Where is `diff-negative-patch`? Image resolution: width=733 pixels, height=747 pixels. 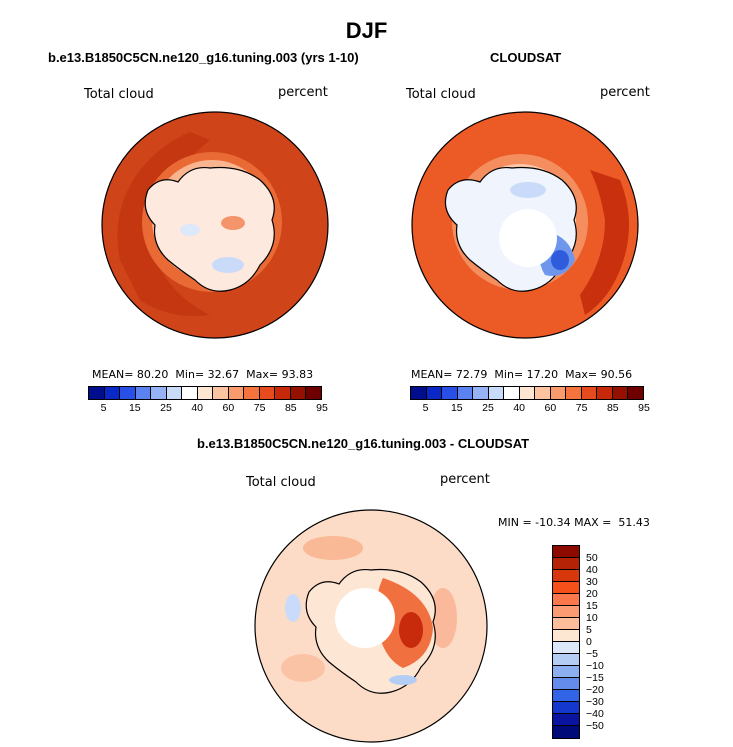
diff-negative-patch is located at coordinates (293, 608).